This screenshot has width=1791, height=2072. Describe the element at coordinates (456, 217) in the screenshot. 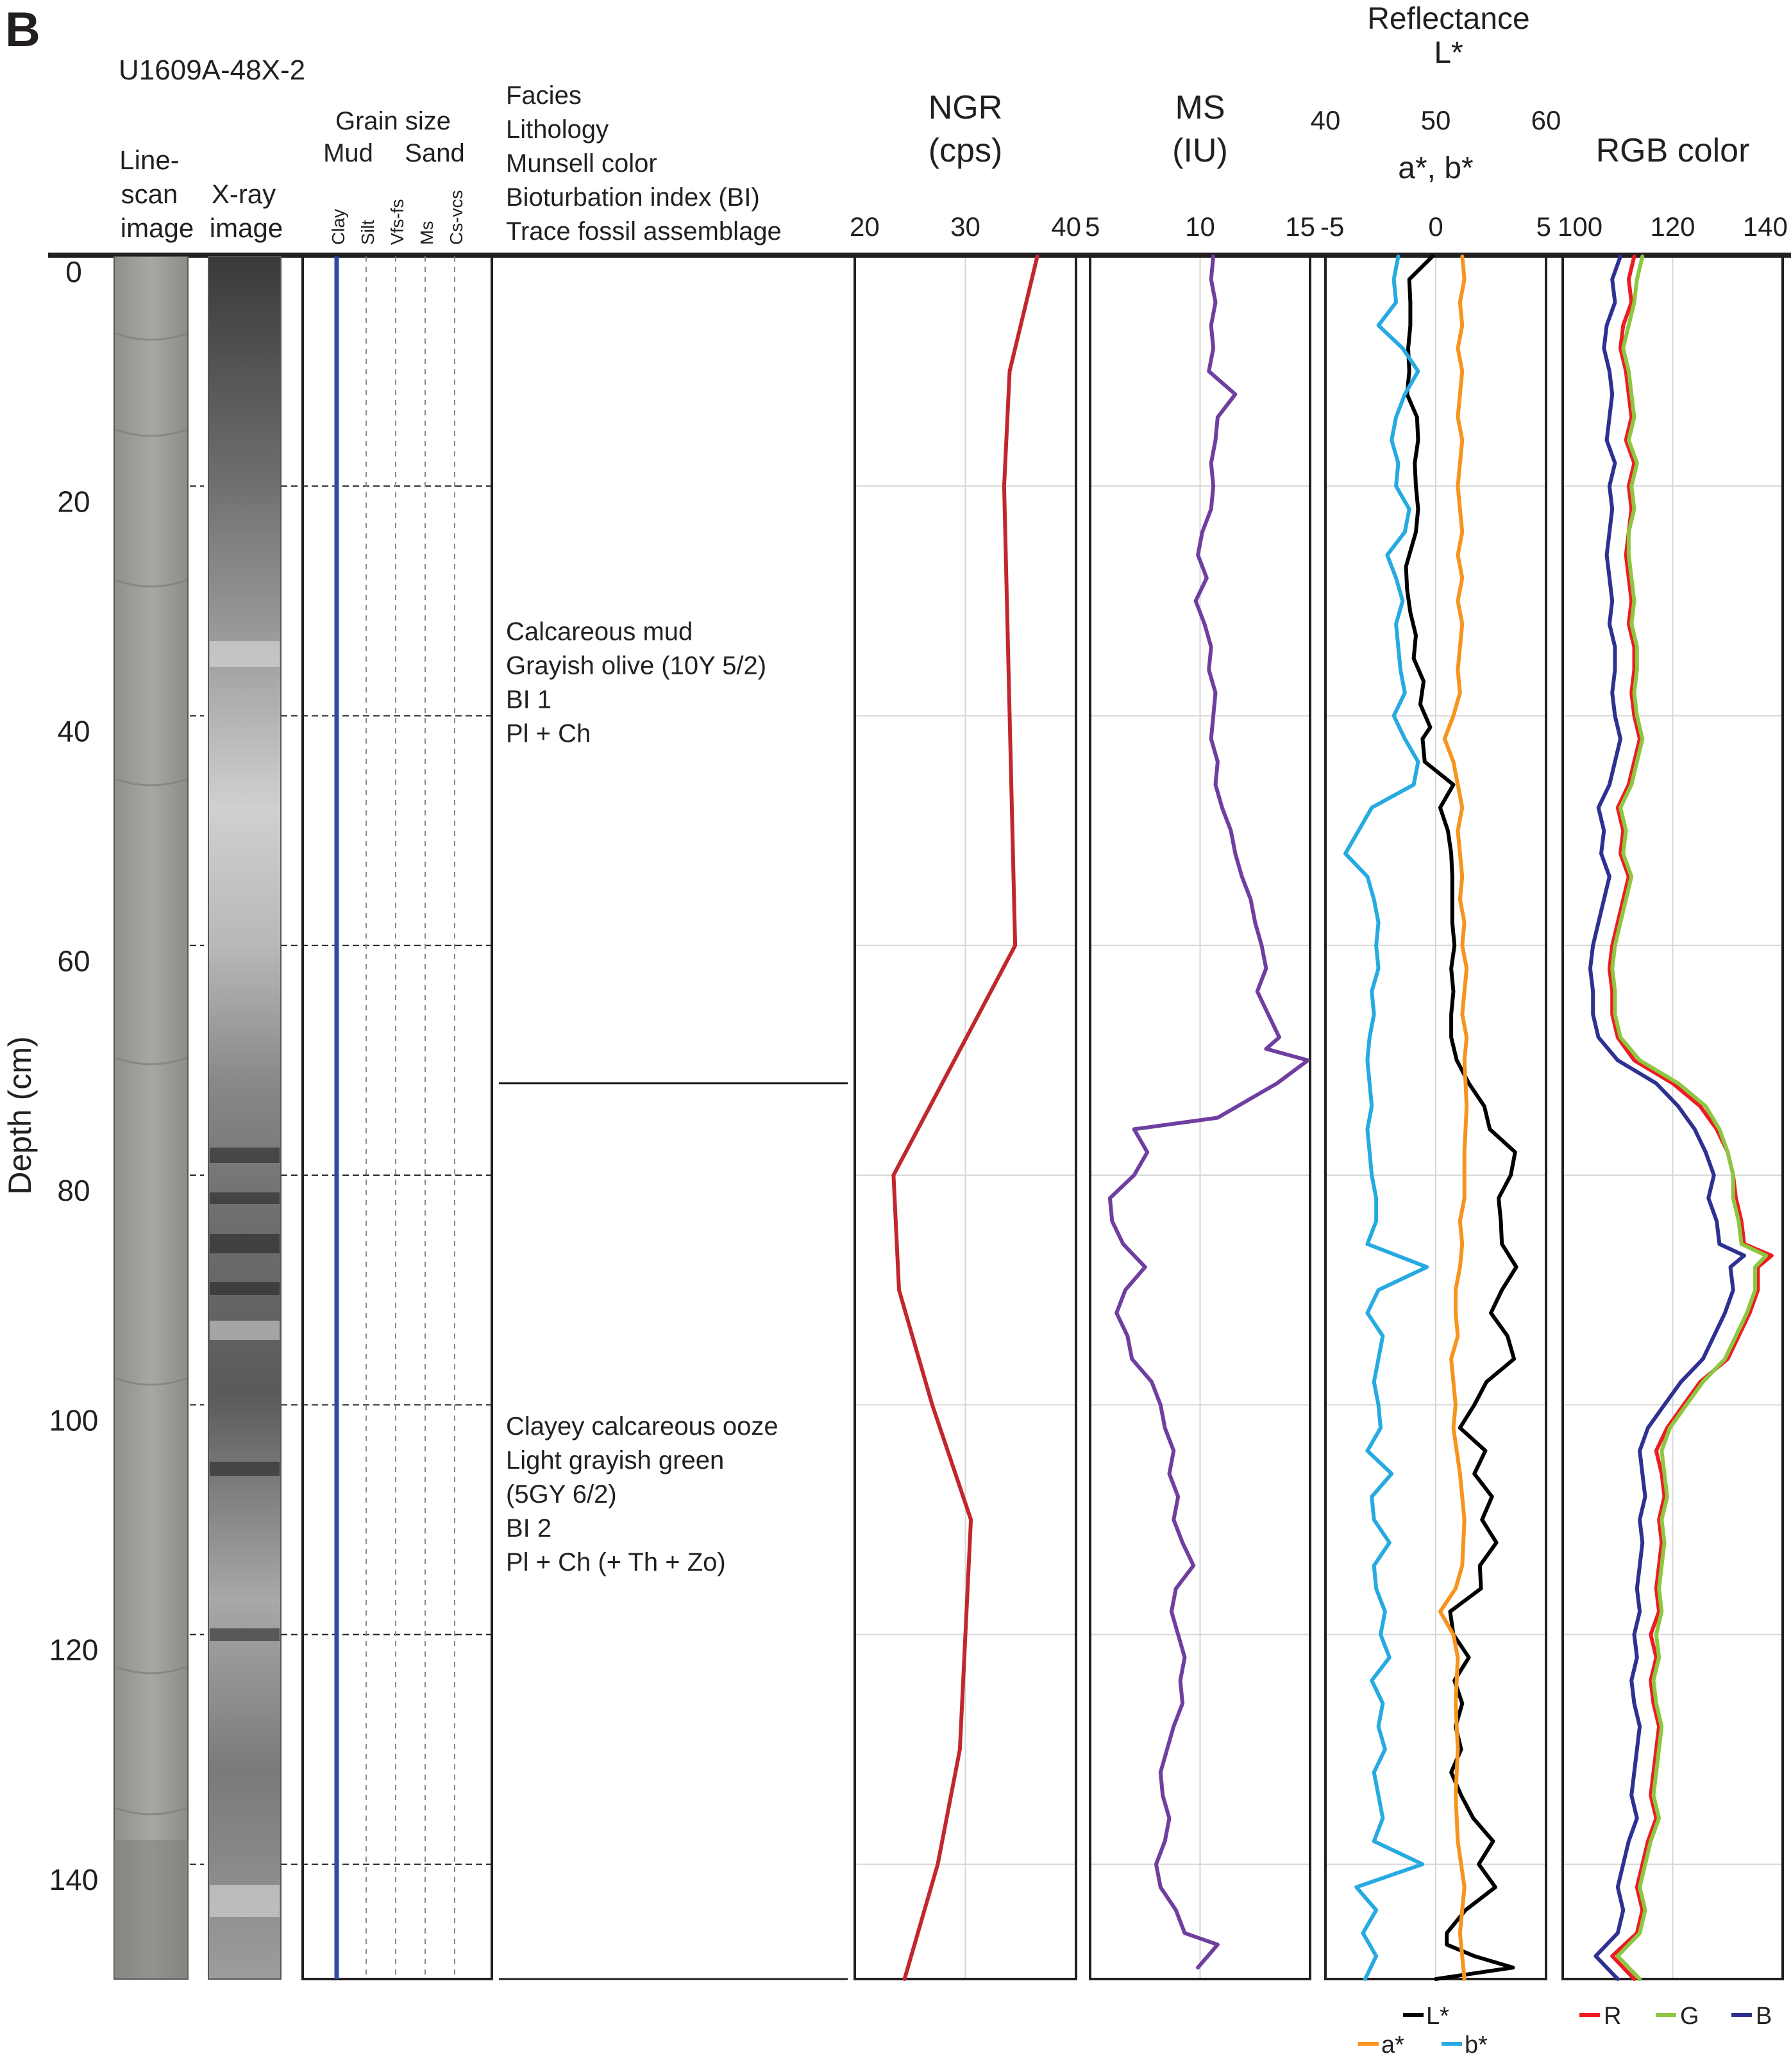

I see `grain-size-class-label: Cs-vcs` at that location.